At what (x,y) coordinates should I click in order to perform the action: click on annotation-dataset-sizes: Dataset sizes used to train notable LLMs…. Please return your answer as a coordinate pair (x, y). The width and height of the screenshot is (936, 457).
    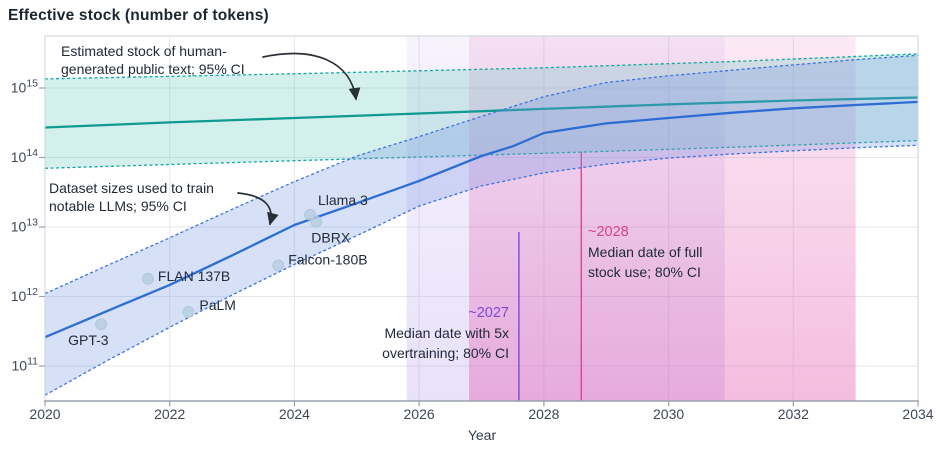
    Looking at the image, I should click on (131, 197).